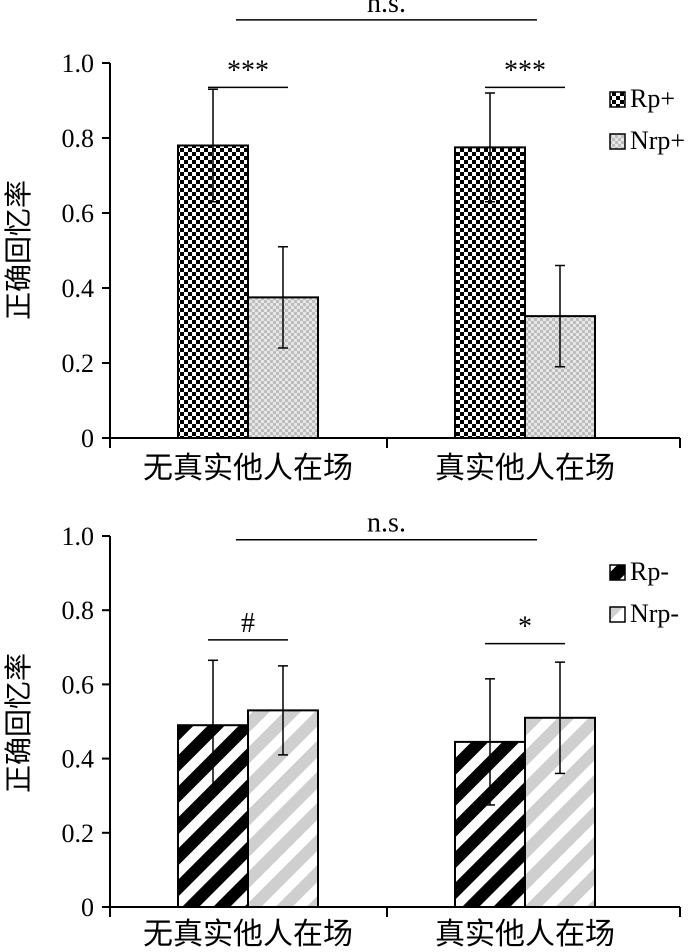 Image resolution: width=700 pixels, height=952 pixels. What do you see at coordinates (525, 627) in the screenshot?
I see `significance-label: *` at bounding box center [525, 627].